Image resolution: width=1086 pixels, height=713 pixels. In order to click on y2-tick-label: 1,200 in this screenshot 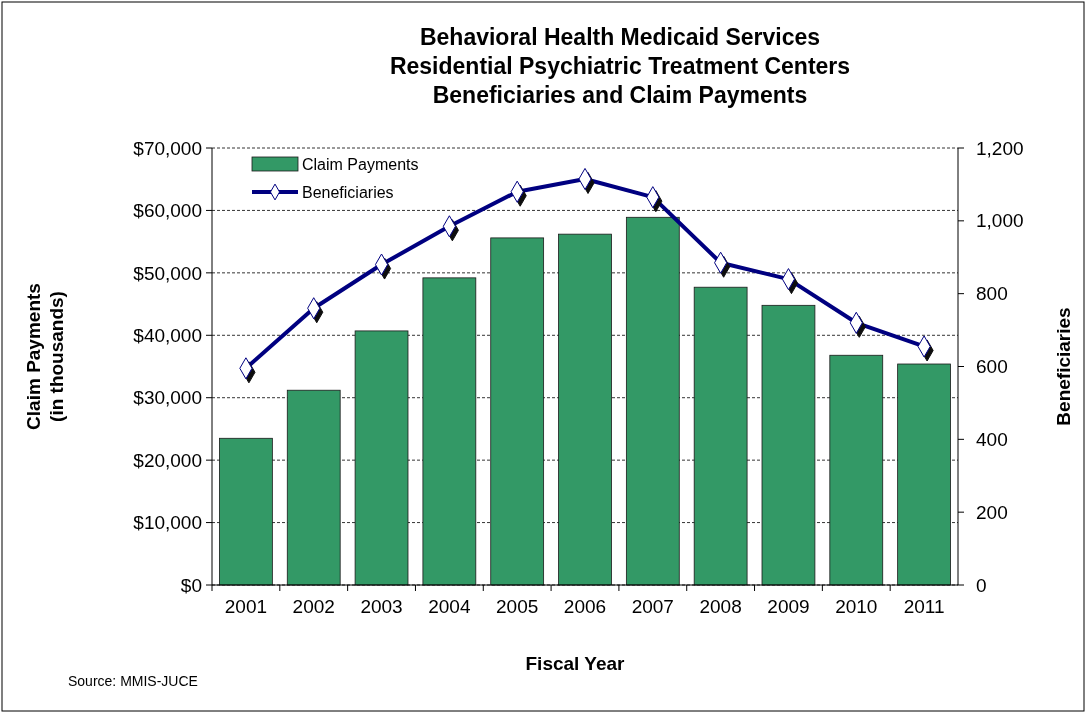, I will do `click(1000, 148)`.